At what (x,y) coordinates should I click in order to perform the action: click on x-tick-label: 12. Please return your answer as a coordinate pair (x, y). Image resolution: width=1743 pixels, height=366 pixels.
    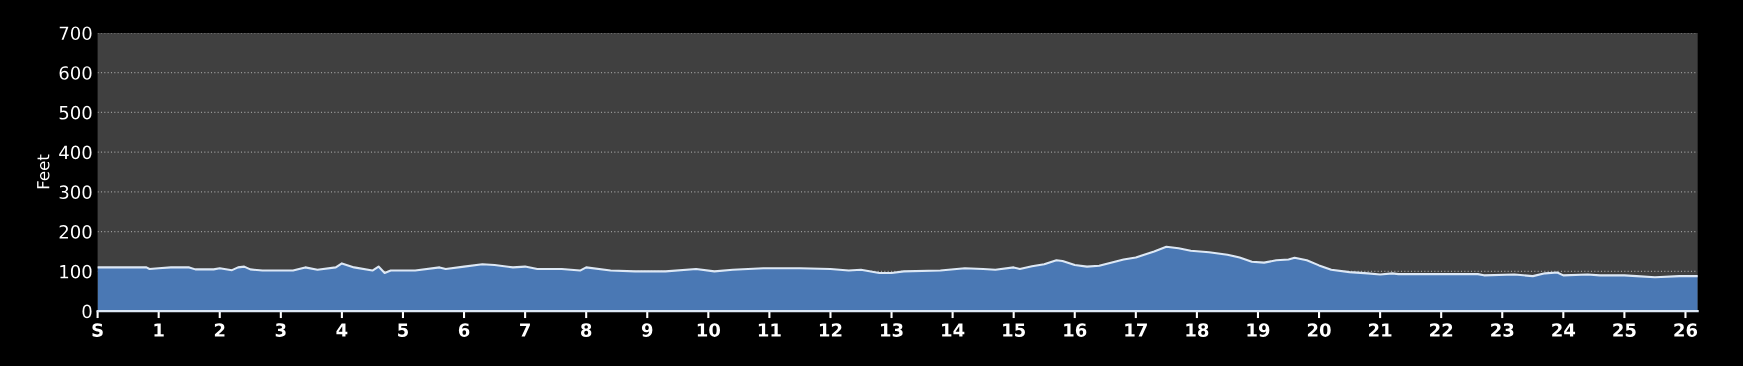
    Looking at the image, I should click on (830, 330).